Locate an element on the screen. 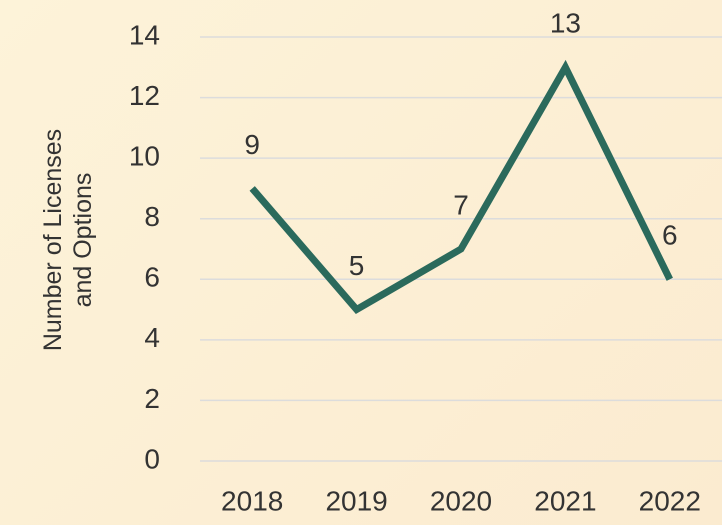 The height and width of the screenshot is (525, 722). y-tick-label: 4 is located at coordinates (152, 337).